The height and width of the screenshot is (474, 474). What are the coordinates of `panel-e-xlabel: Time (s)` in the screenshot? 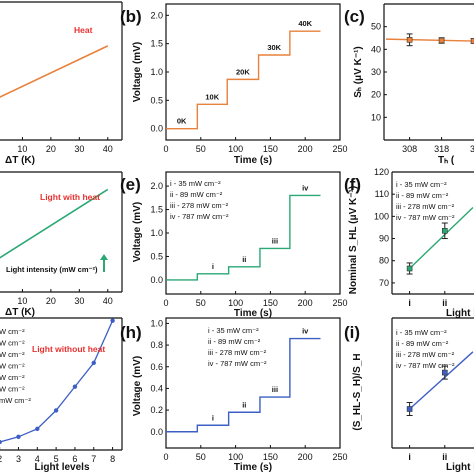 It's located at (253, 313).